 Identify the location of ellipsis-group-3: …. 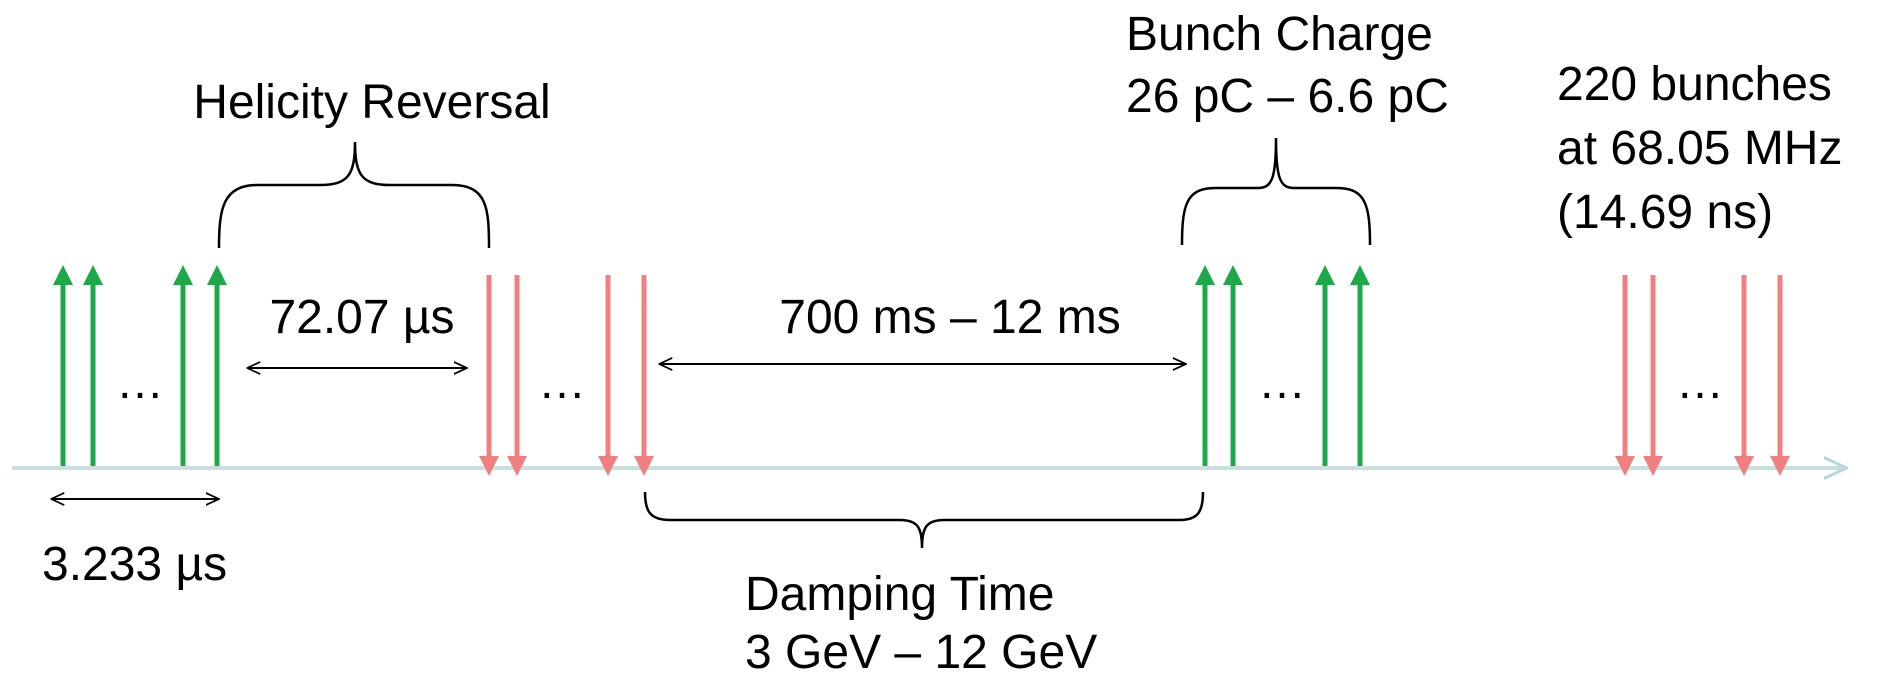
(1282, 382).